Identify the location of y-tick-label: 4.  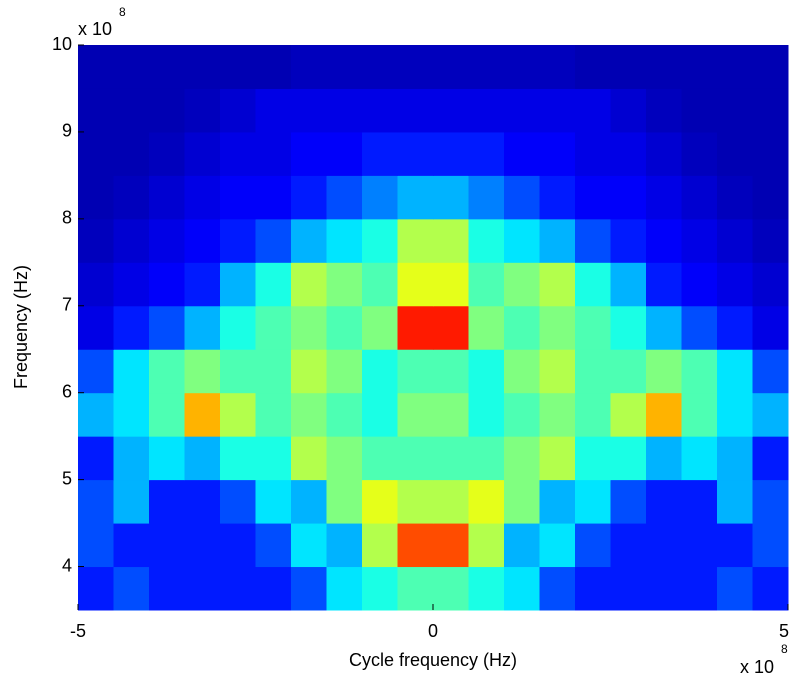
(67, 565).